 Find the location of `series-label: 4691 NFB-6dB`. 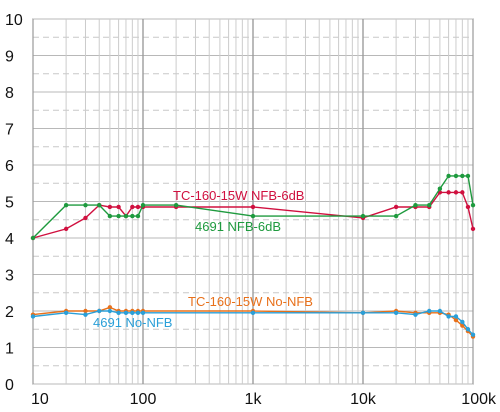

series-label: 4691 NFB-6dB is located at coordinates (238, 226).